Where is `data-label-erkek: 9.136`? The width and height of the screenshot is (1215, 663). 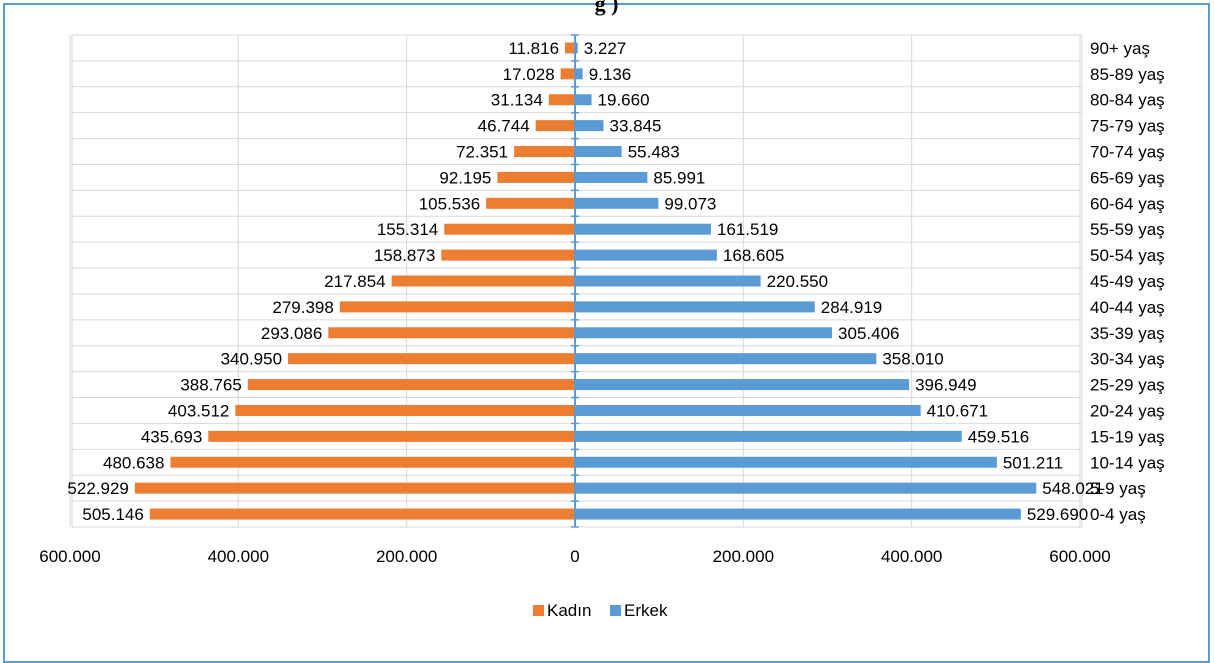
data-label-erkek: 9.136 is located at coordinates (610, 74).